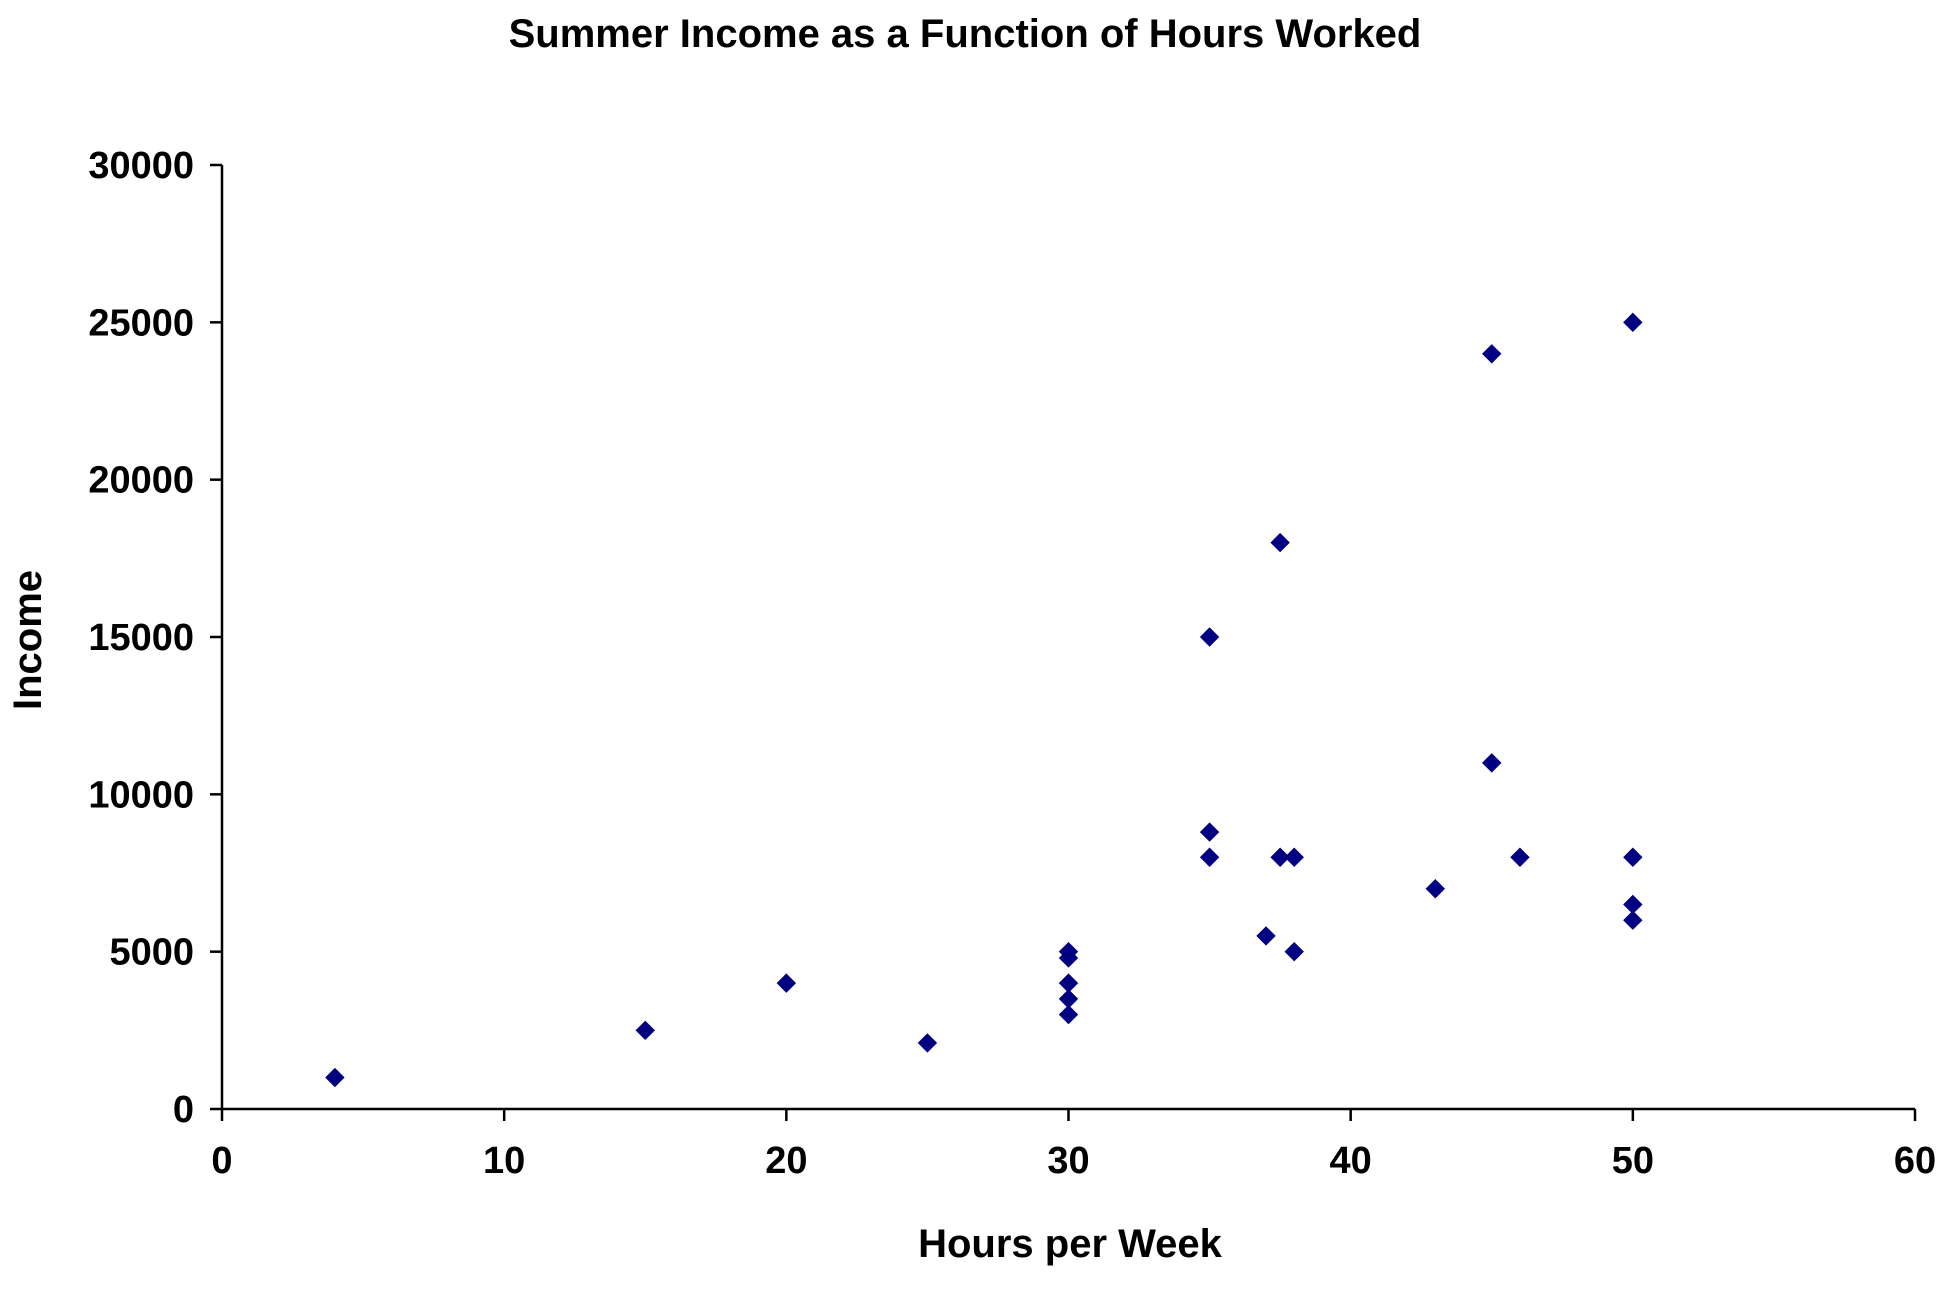  I want to click on y-tick-label: 5000, so click(151, 953).